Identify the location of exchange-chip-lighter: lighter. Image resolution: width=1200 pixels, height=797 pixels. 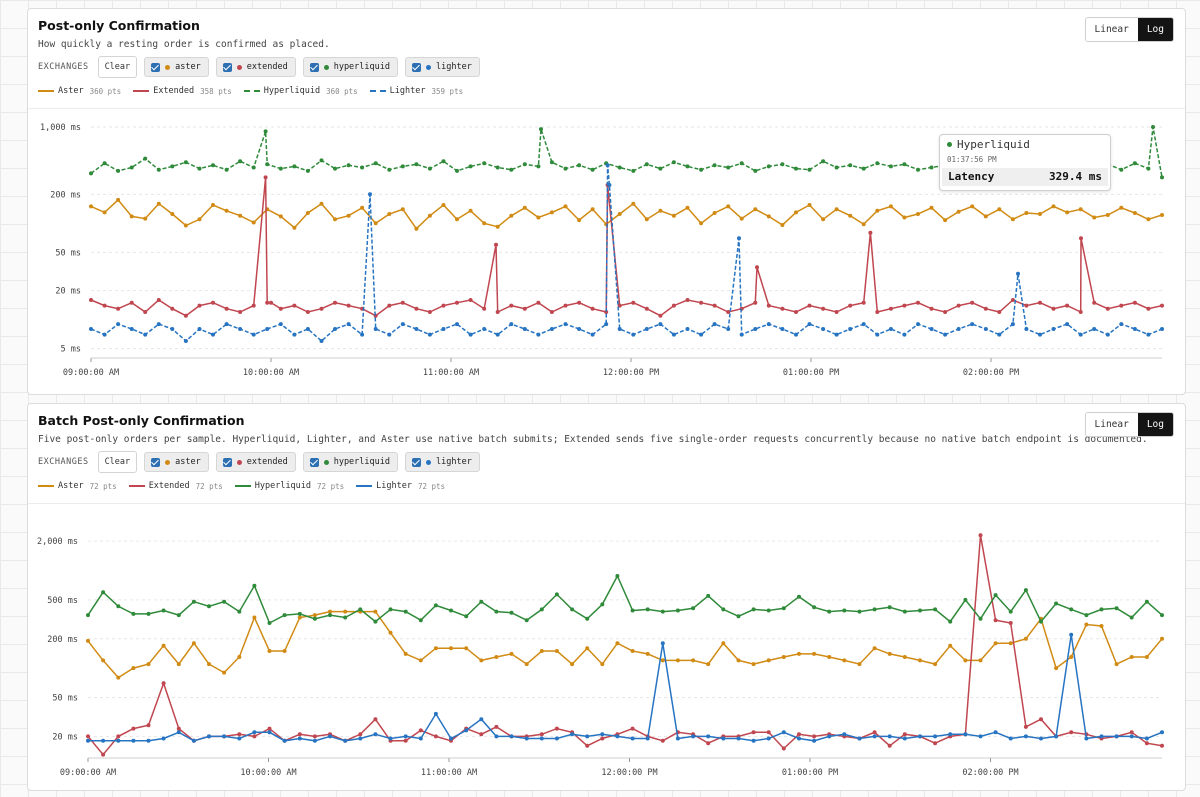
(442, 67).